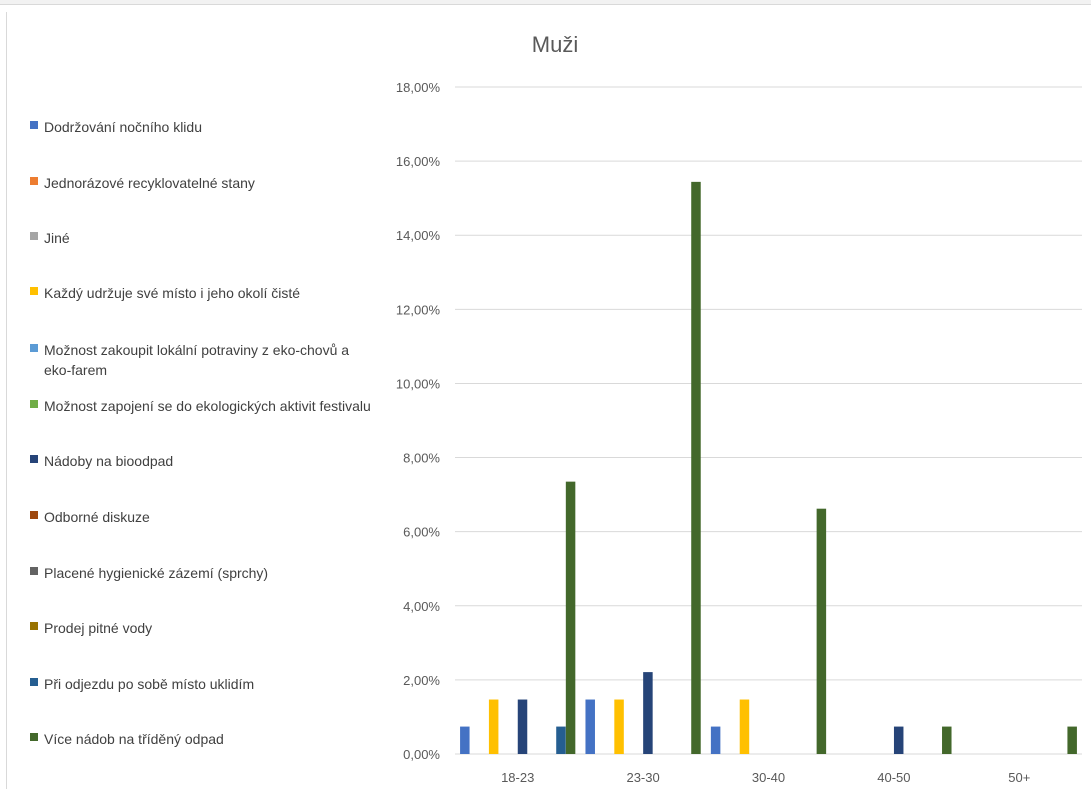 The image size is (1091, 789). I want to click on y-tick-label: 2,00%, so click(421, 680).